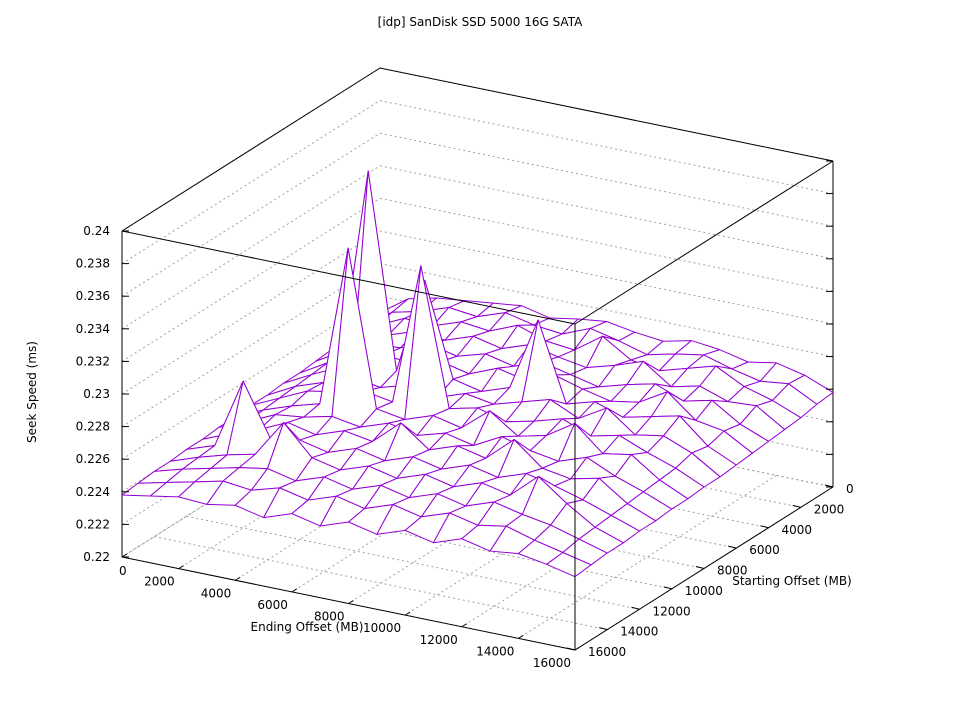 This screenshot has height=720, width=960. Describe the element at coordinates (93, 459) in the screenshot. I see `z-tick-label: 0.226` at that location.